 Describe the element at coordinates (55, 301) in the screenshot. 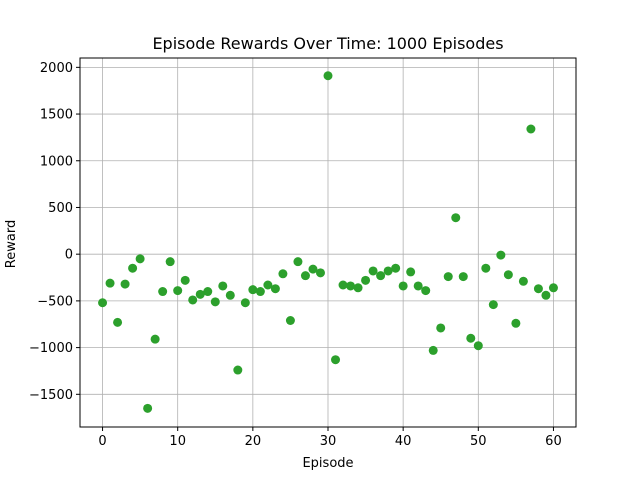

I see `y-tick-label: −500` at that location.